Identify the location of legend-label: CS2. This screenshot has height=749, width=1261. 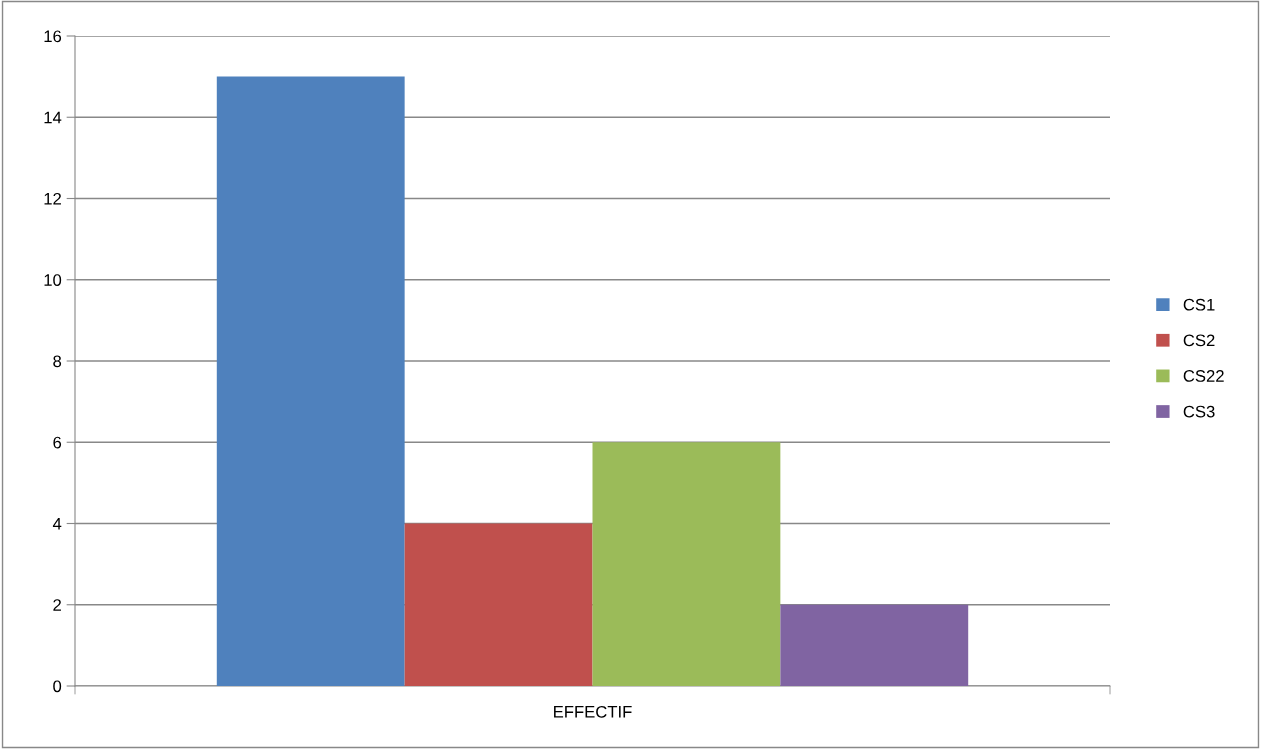
(1199, 340).